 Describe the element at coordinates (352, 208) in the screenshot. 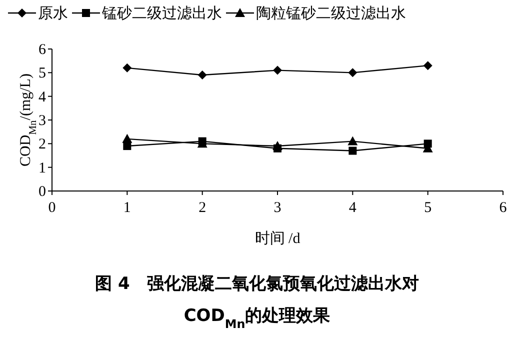

I see `x-tick-label: 4` at that location.